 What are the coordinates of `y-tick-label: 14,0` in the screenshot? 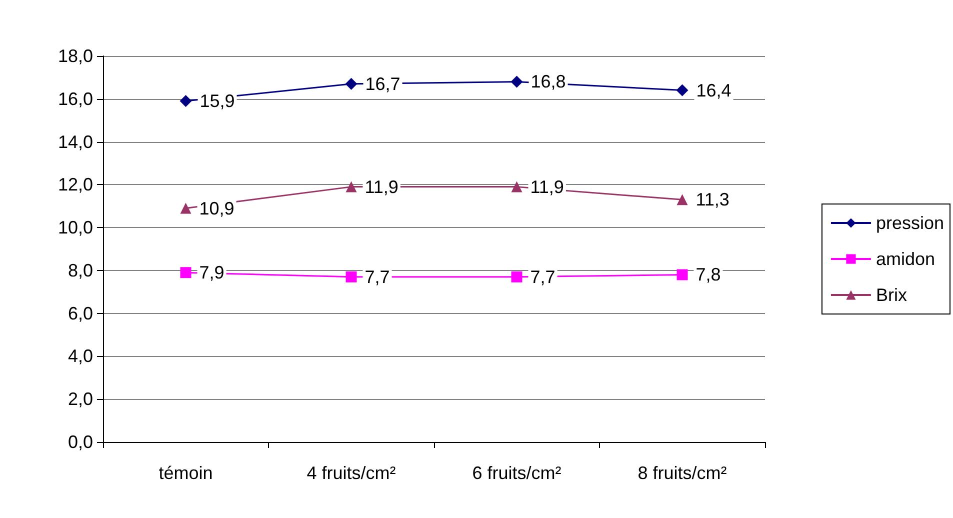 It's located at (75, 142).